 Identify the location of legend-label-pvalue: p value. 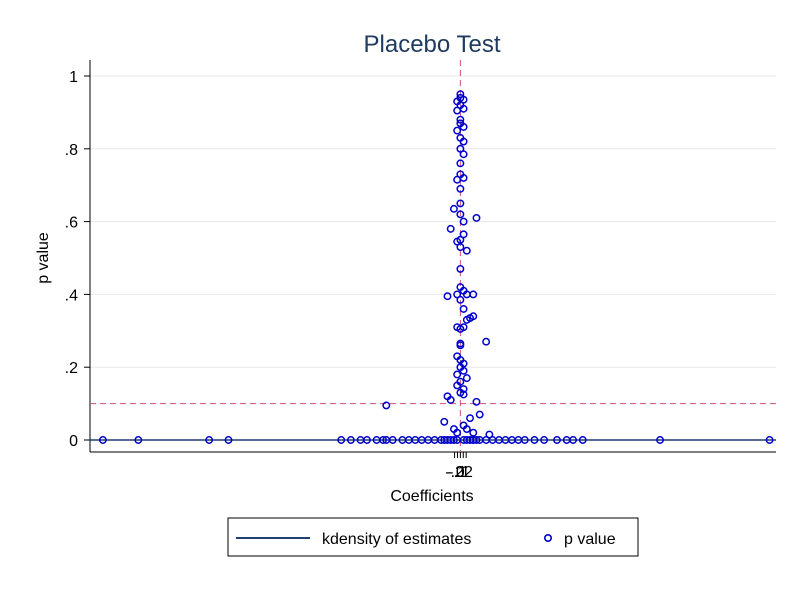
(590, 539).